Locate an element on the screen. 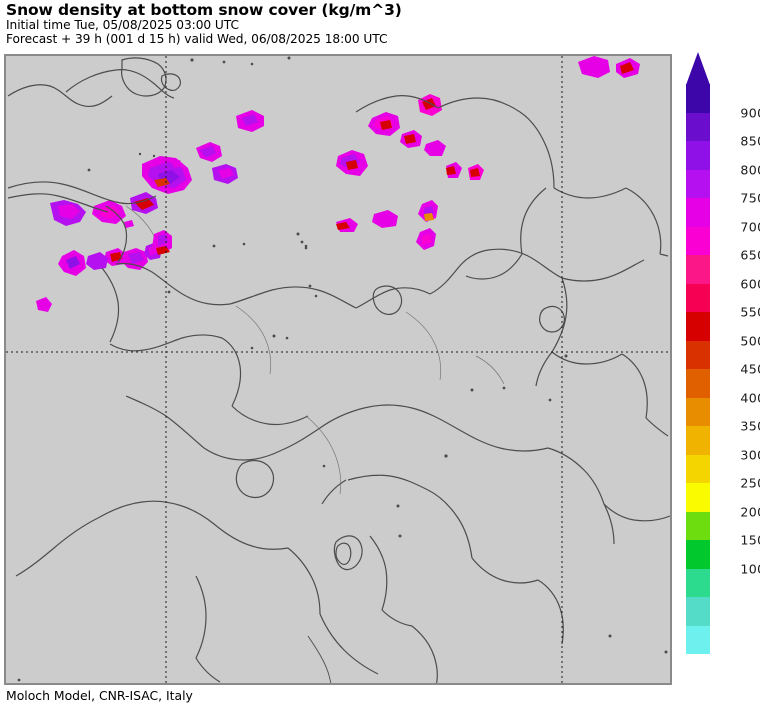 This screenshot has height=713, width=760. river-line is located at coordinates (319, 659).